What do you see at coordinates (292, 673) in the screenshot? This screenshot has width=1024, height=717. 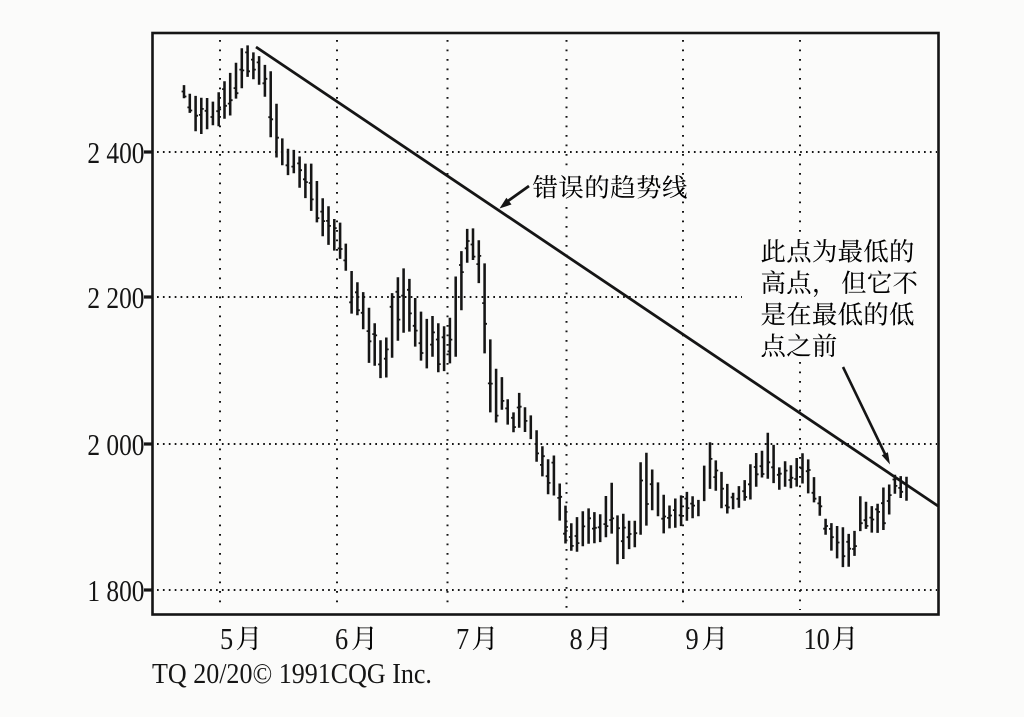 I see `svg-text: TQ 20/20© 1991CQG Inc.` at bounding box center [292, 673].